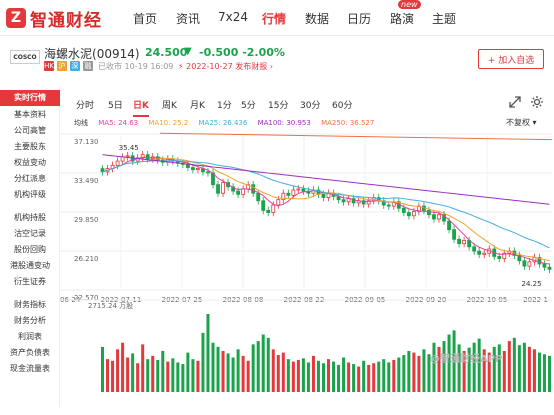 Image resolution: width=554 pixels, height=415 pixels. What do you see at coordinates (188, 19) in the screenshot?
I see `nav-item-news: 资讯` at bounding box center [188, 19].